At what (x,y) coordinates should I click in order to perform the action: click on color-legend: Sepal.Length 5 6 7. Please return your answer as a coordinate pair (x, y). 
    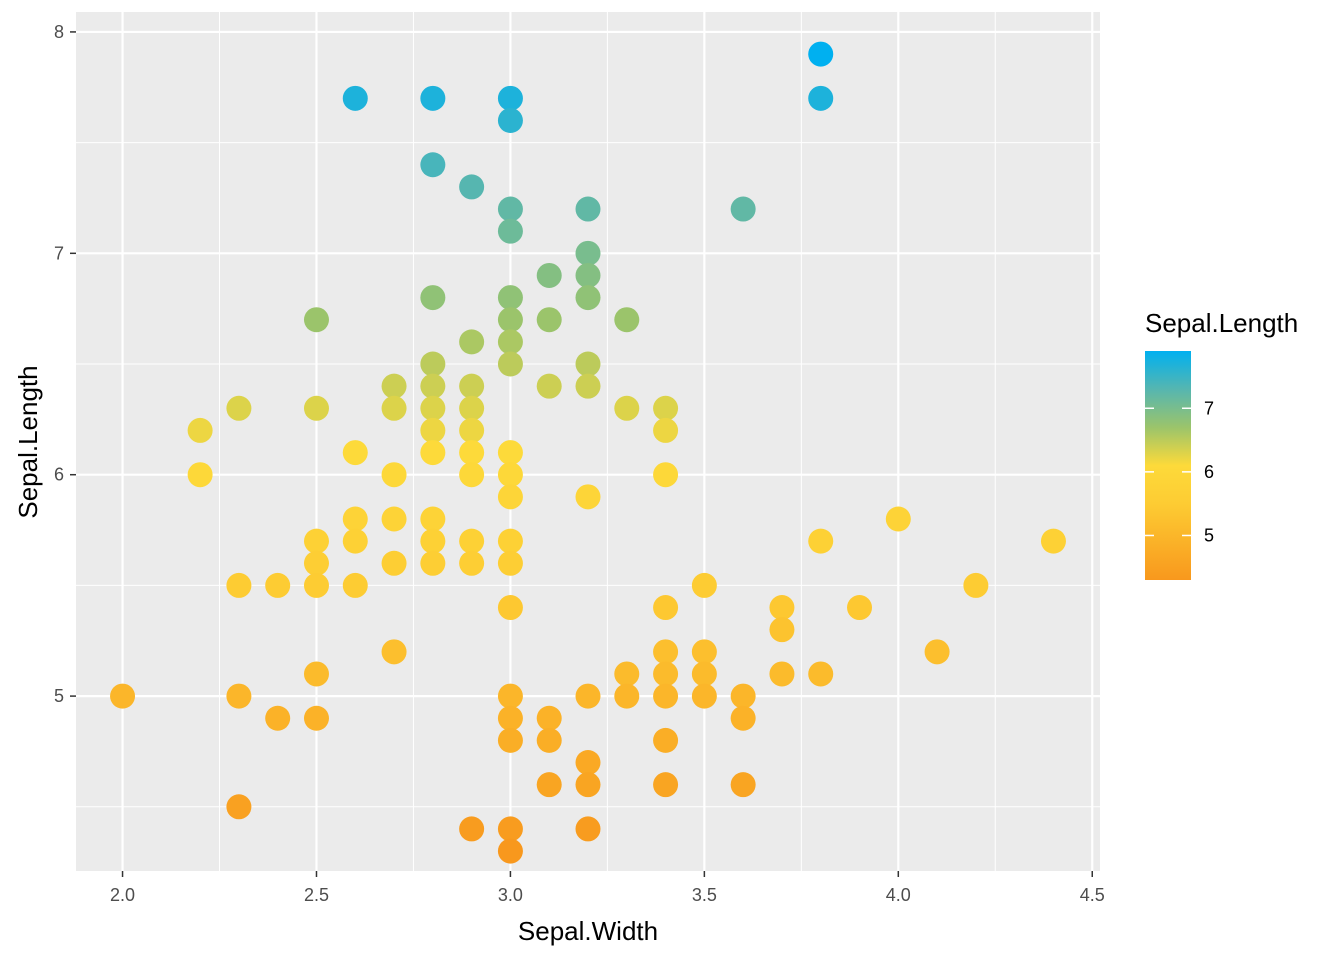
    Looking at the image, I should click on (1221, 444).